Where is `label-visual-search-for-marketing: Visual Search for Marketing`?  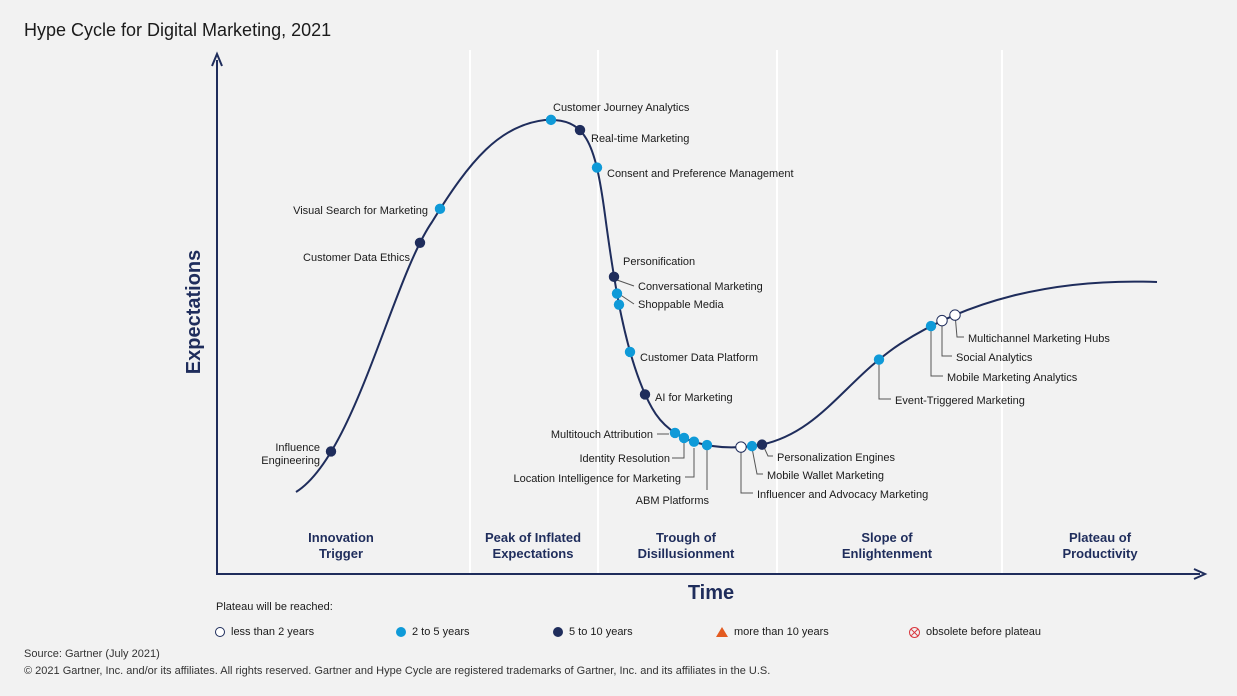
label-visual-search-for-marketing: Visual Search for Marketing is located at coordinates (360, 211).